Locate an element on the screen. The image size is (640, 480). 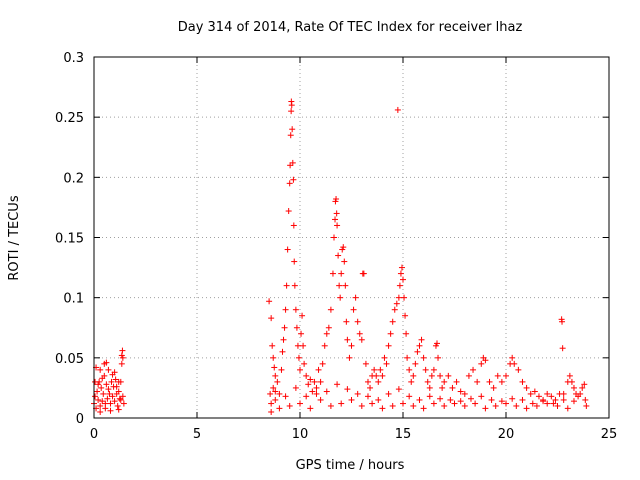
y-tick-label: 0.3 is located at coordinates (73, 58).